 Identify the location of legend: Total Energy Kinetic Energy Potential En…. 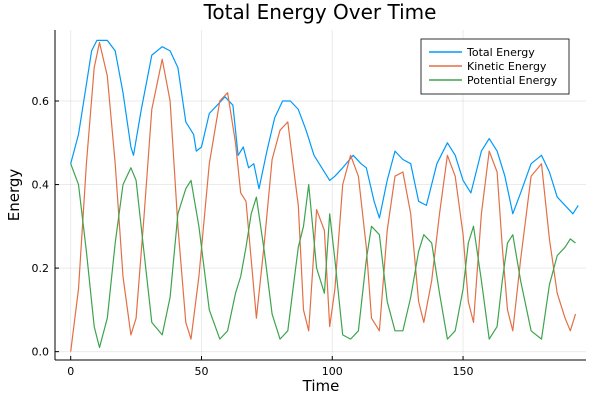
(495, 66).